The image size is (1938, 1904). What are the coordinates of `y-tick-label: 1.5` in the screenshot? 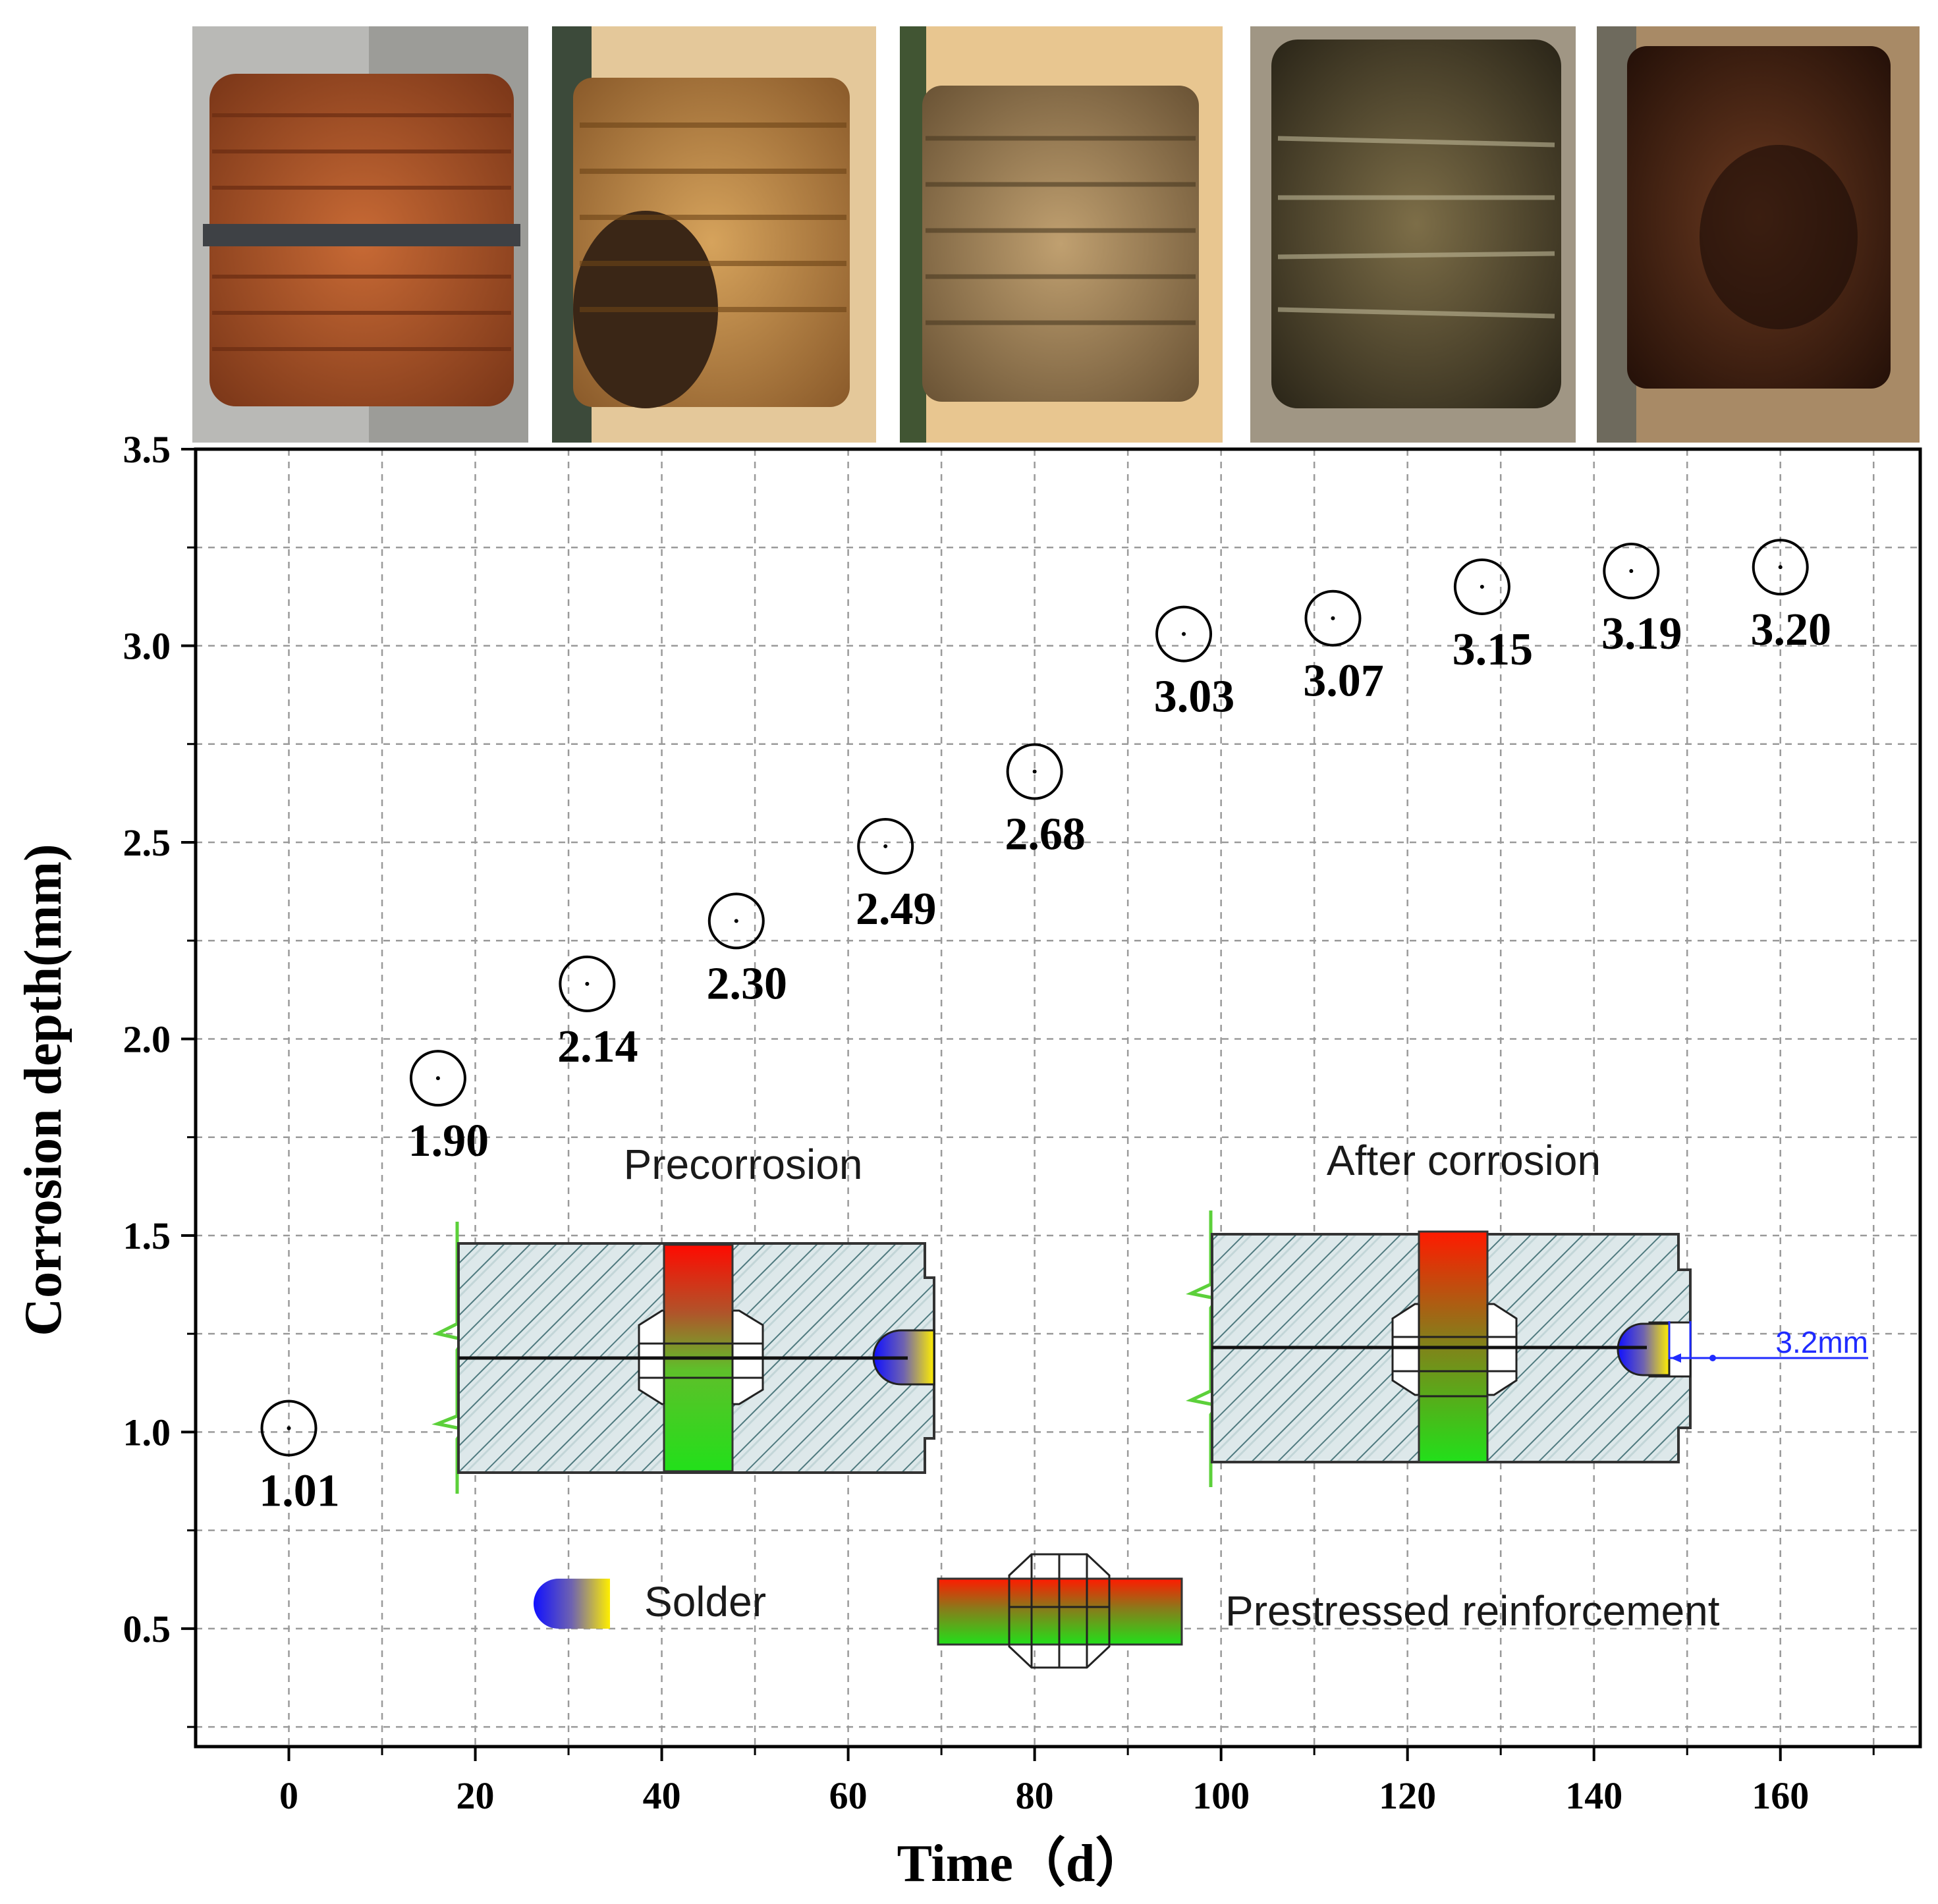 It's located at (147, 1235).